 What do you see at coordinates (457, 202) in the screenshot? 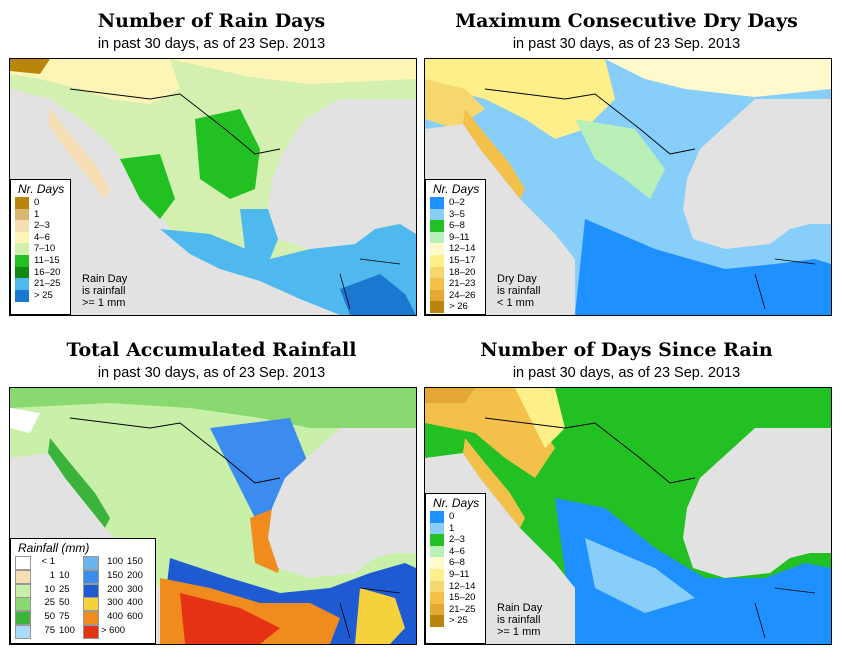
I see `legend-label: 0–2` at bounding box center [457, 202].